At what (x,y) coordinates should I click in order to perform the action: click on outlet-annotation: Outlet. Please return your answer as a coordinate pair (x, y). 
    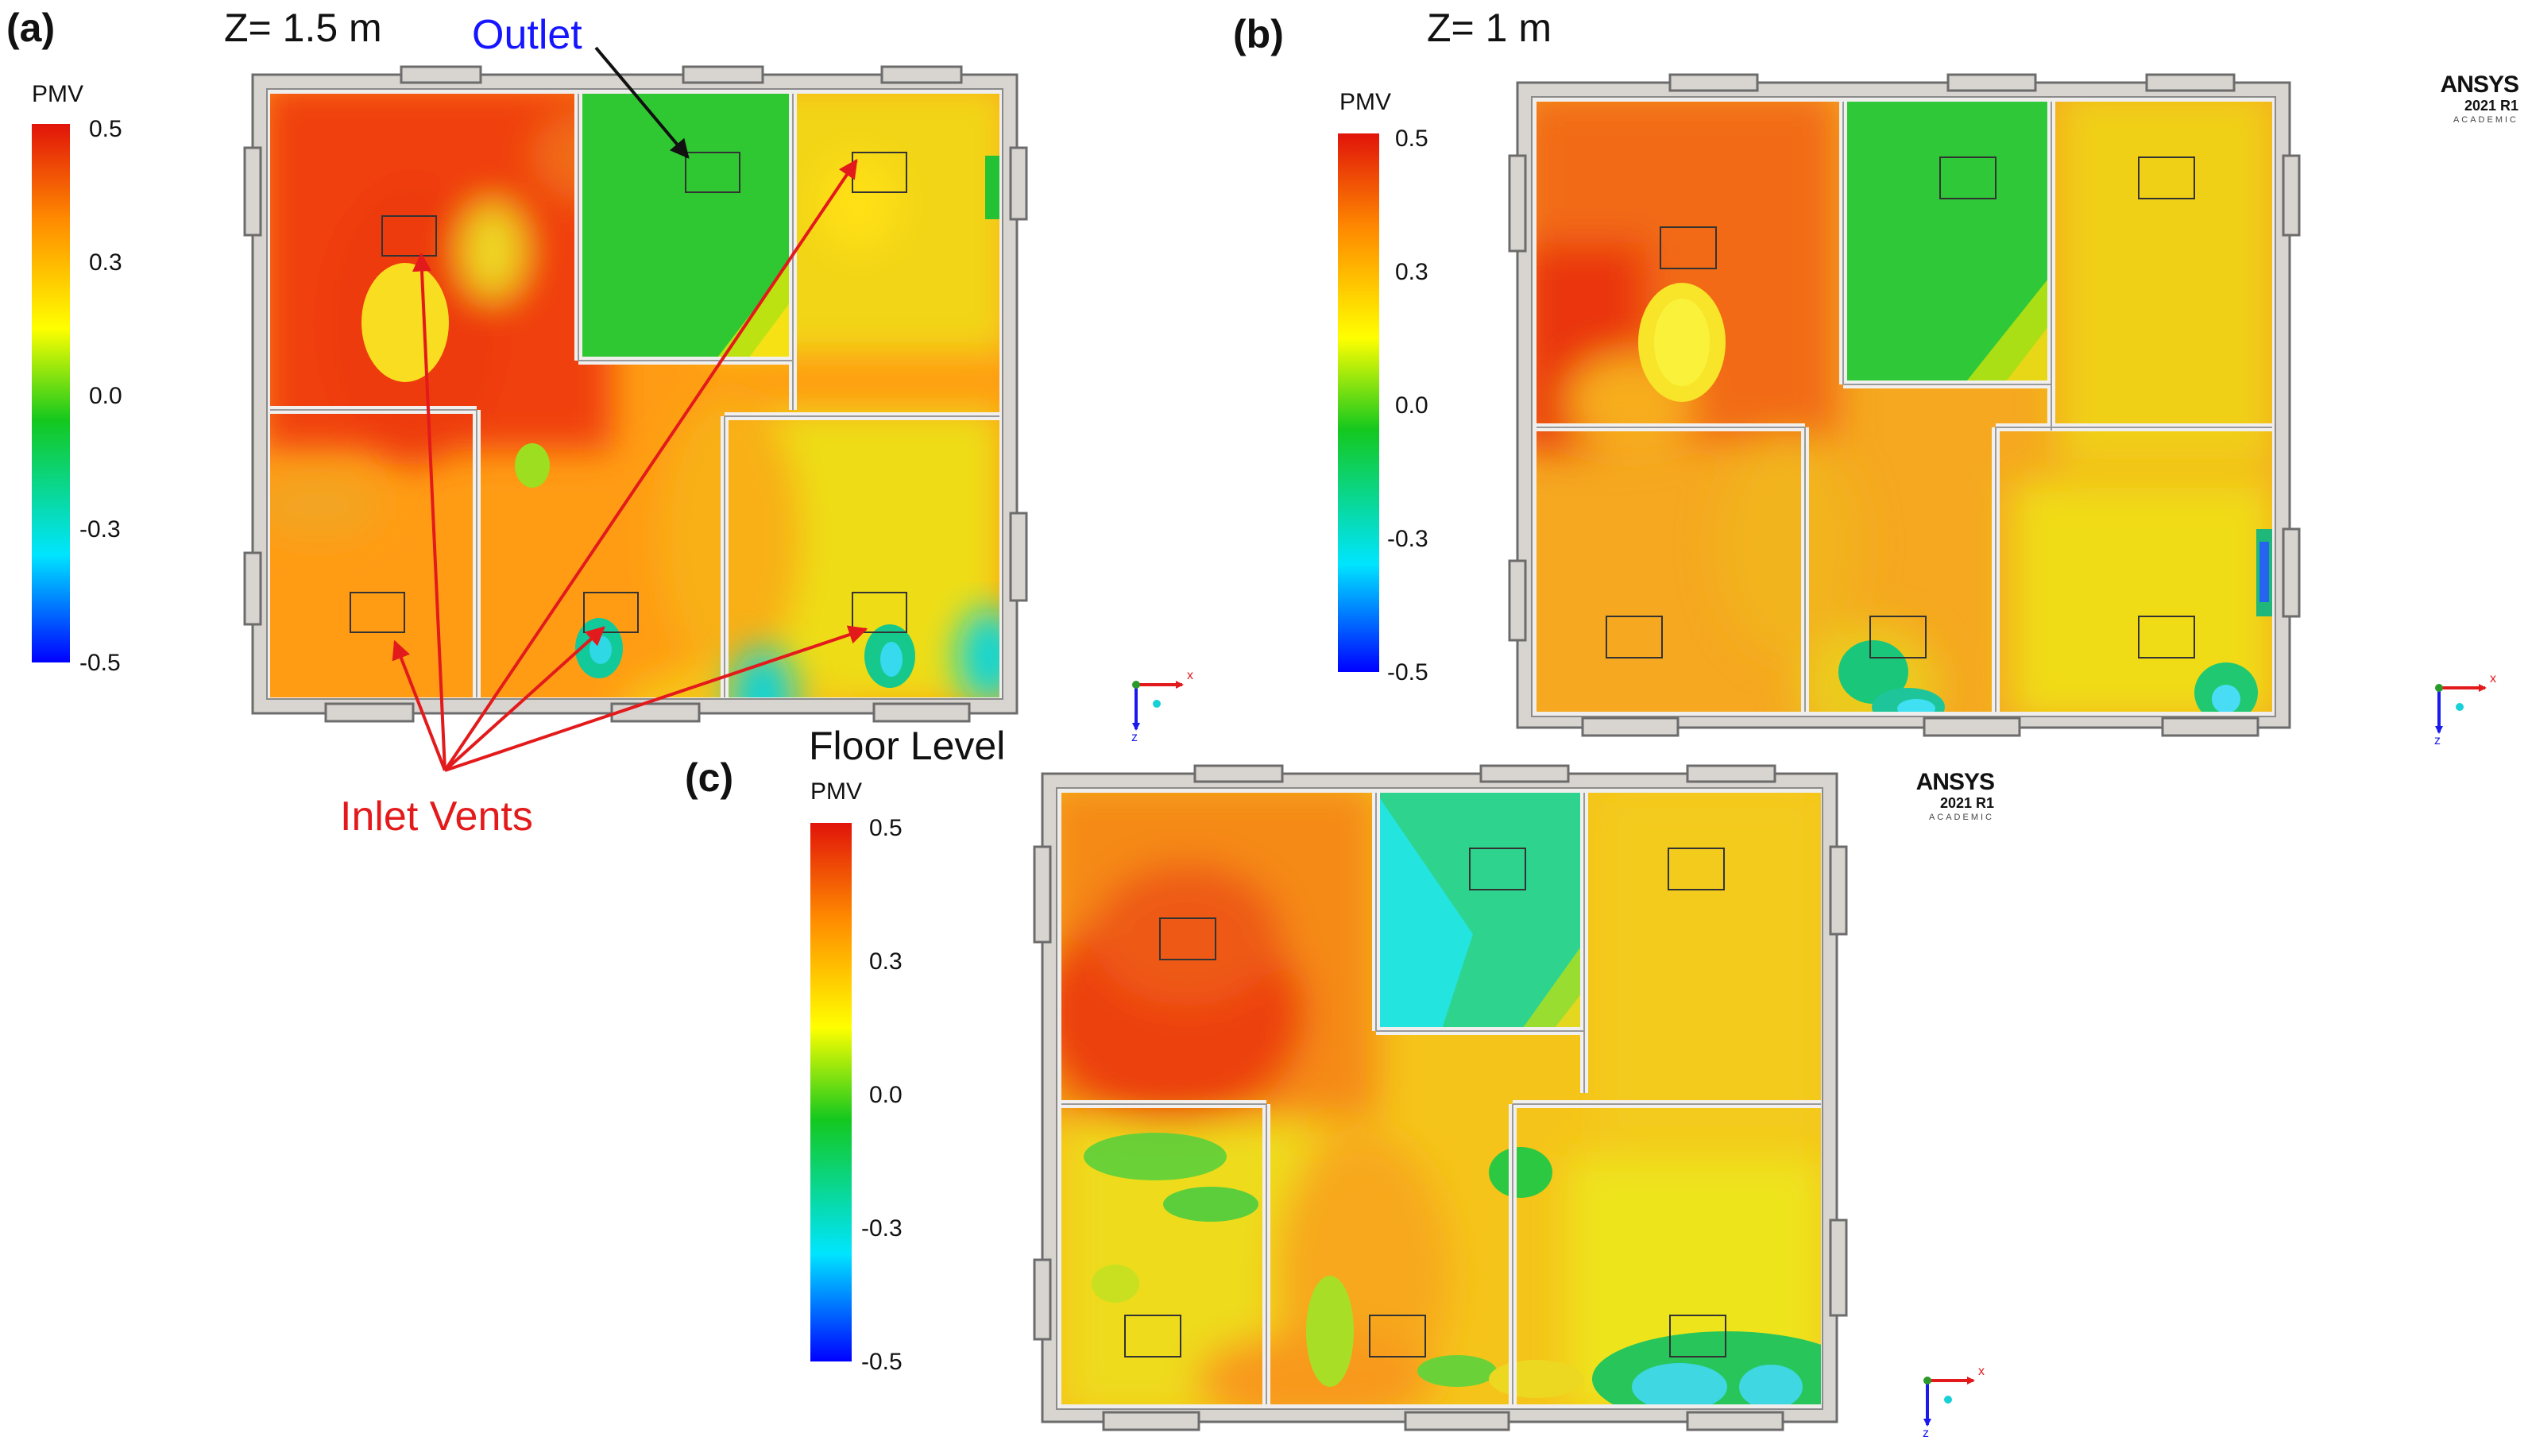
    Looking at the image, I should click on (527, 35).